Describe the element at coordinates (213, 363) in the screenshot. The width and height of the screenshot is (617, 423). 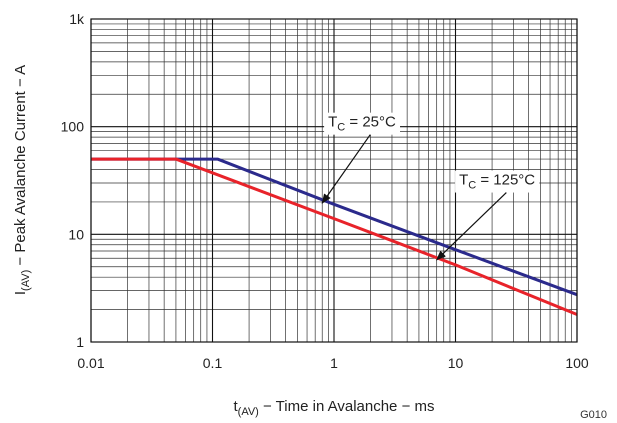
I see `x-tick-label: 0.1` at that location.